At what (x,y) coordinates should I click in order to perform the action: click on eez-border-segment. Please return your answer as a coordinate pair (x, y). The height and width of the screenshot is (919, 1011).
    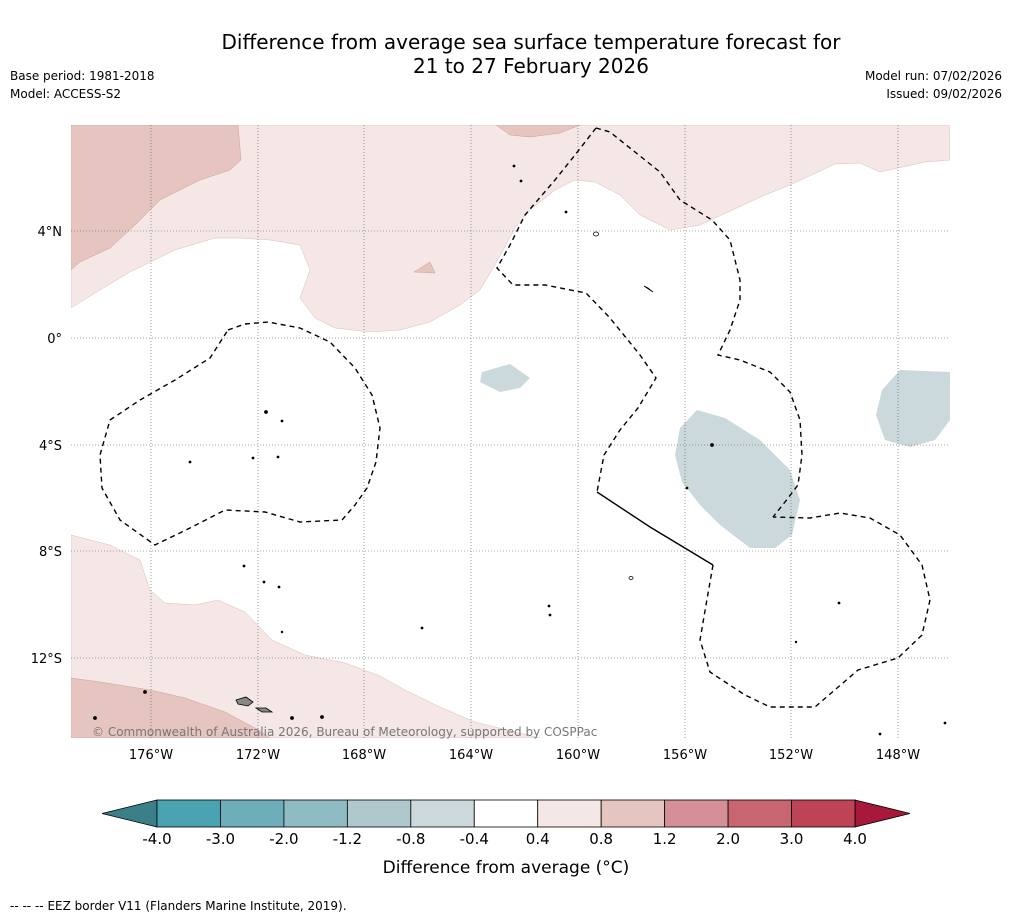
    Looking at the image, I should click on (655, 528).